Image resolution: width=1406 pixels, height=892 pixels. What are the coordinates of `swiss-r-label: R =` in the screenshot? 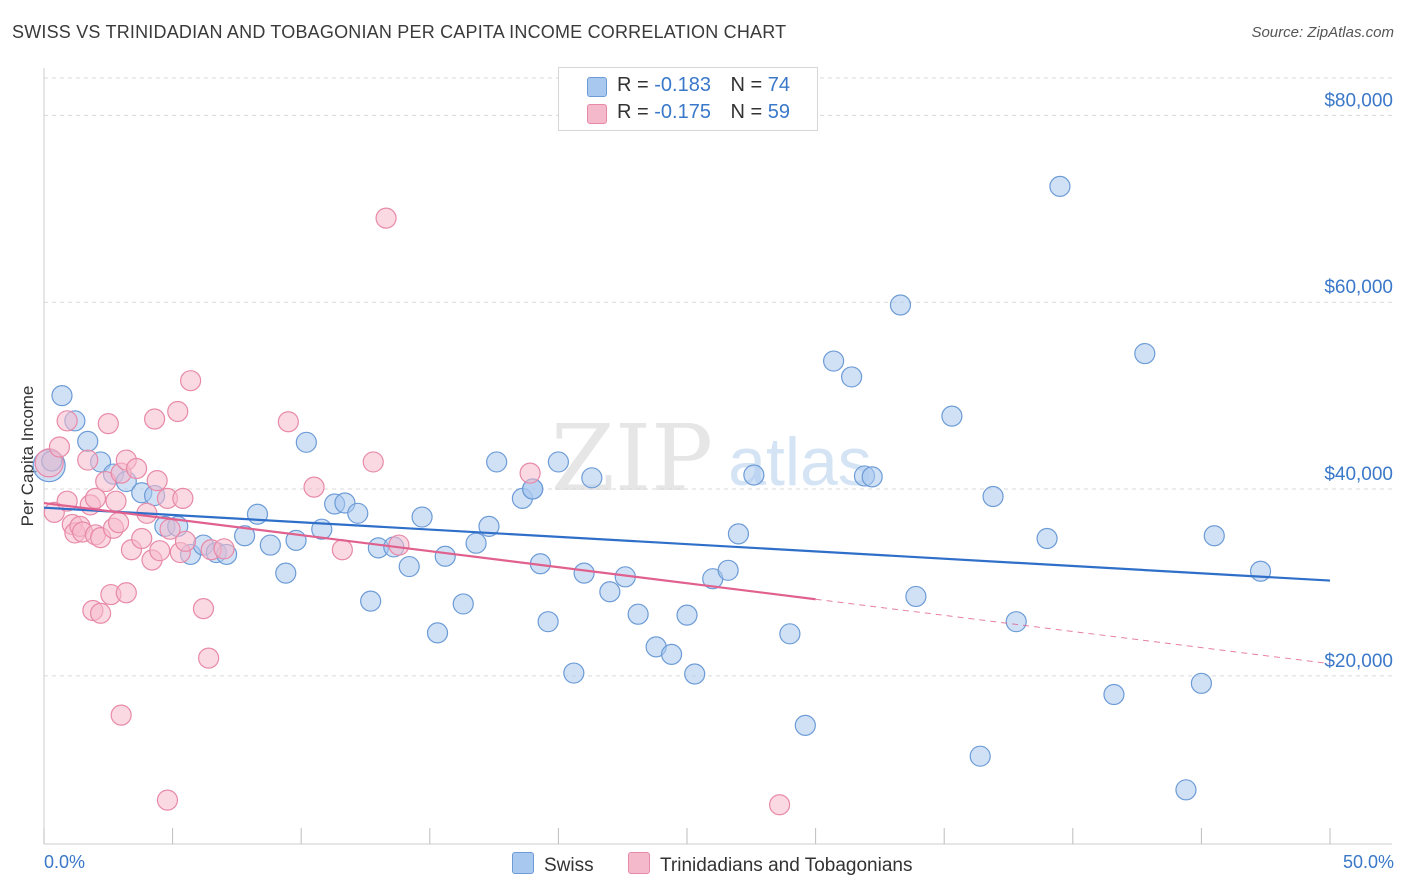 It's located at (636, 85).